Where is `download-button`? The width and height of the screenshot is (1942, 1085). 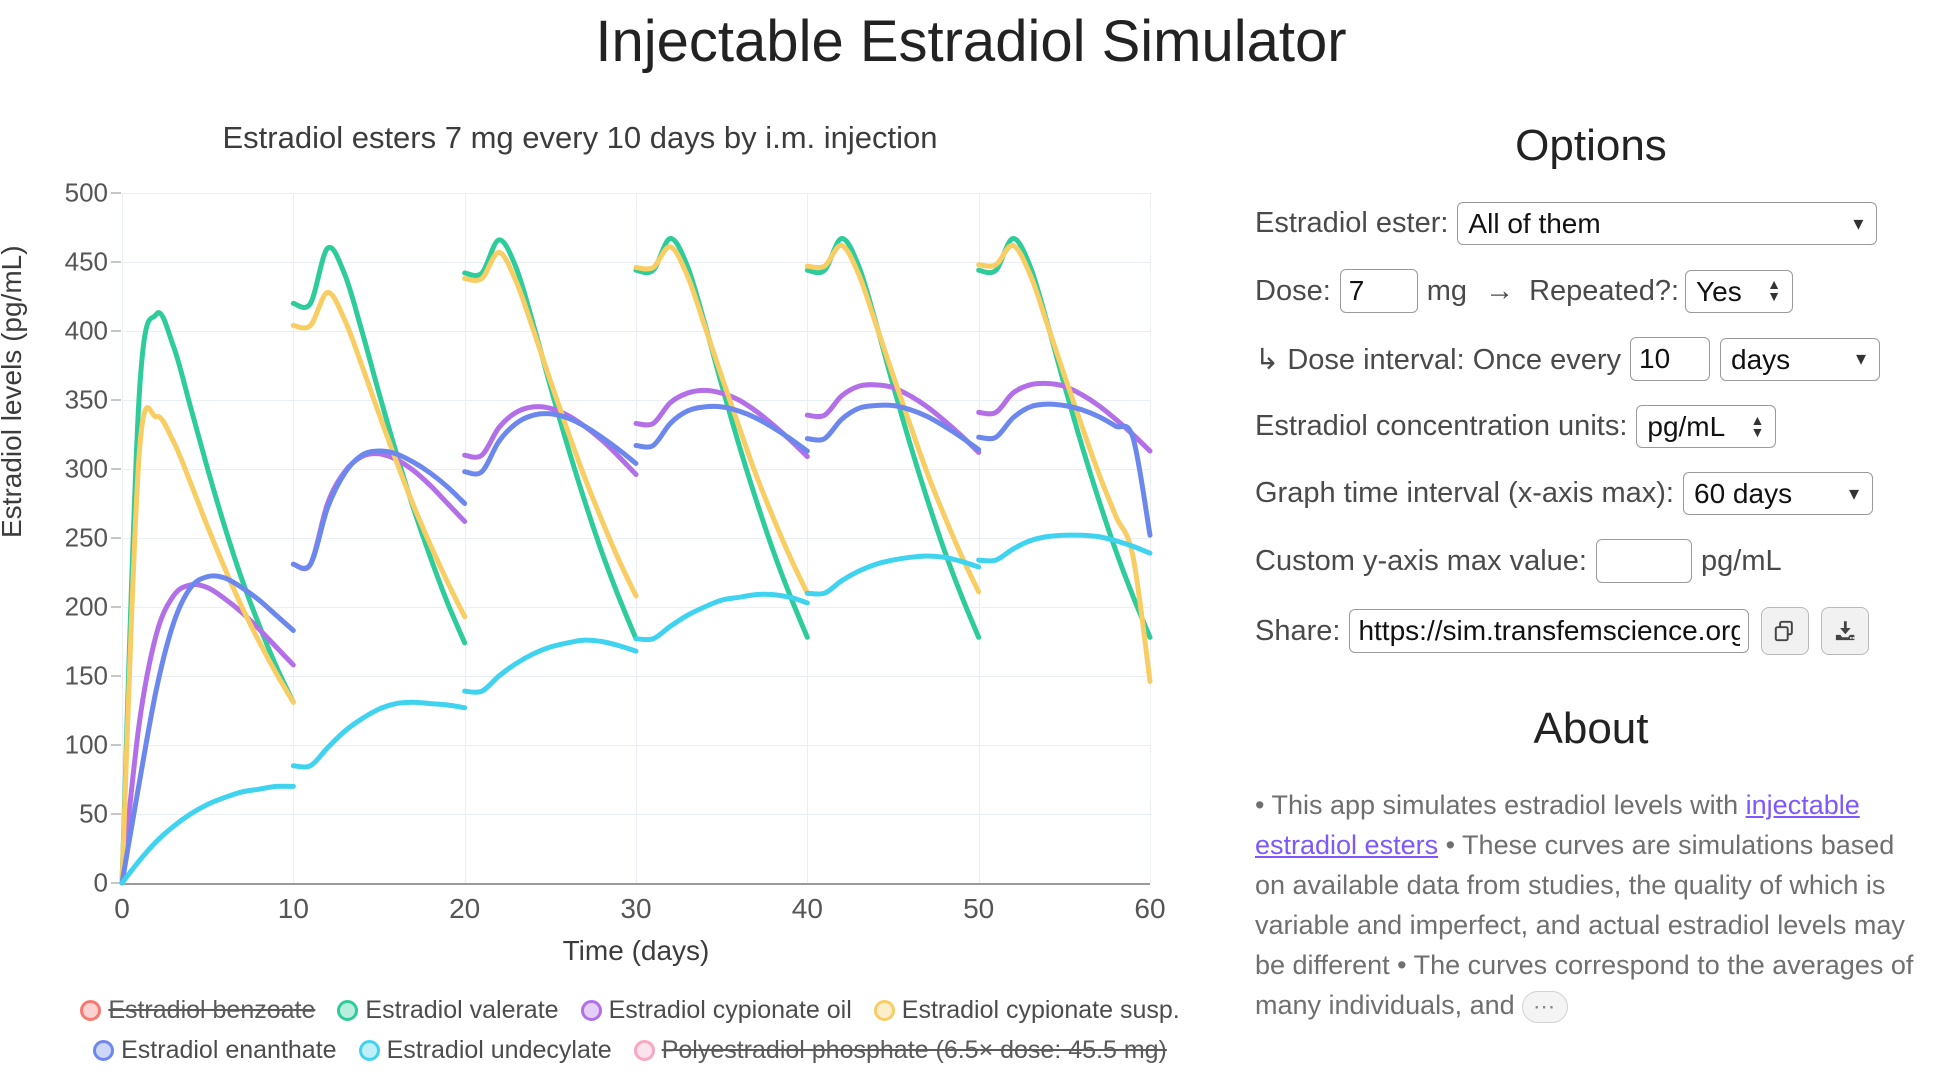 download-button is located at coordinates (1845, 631).